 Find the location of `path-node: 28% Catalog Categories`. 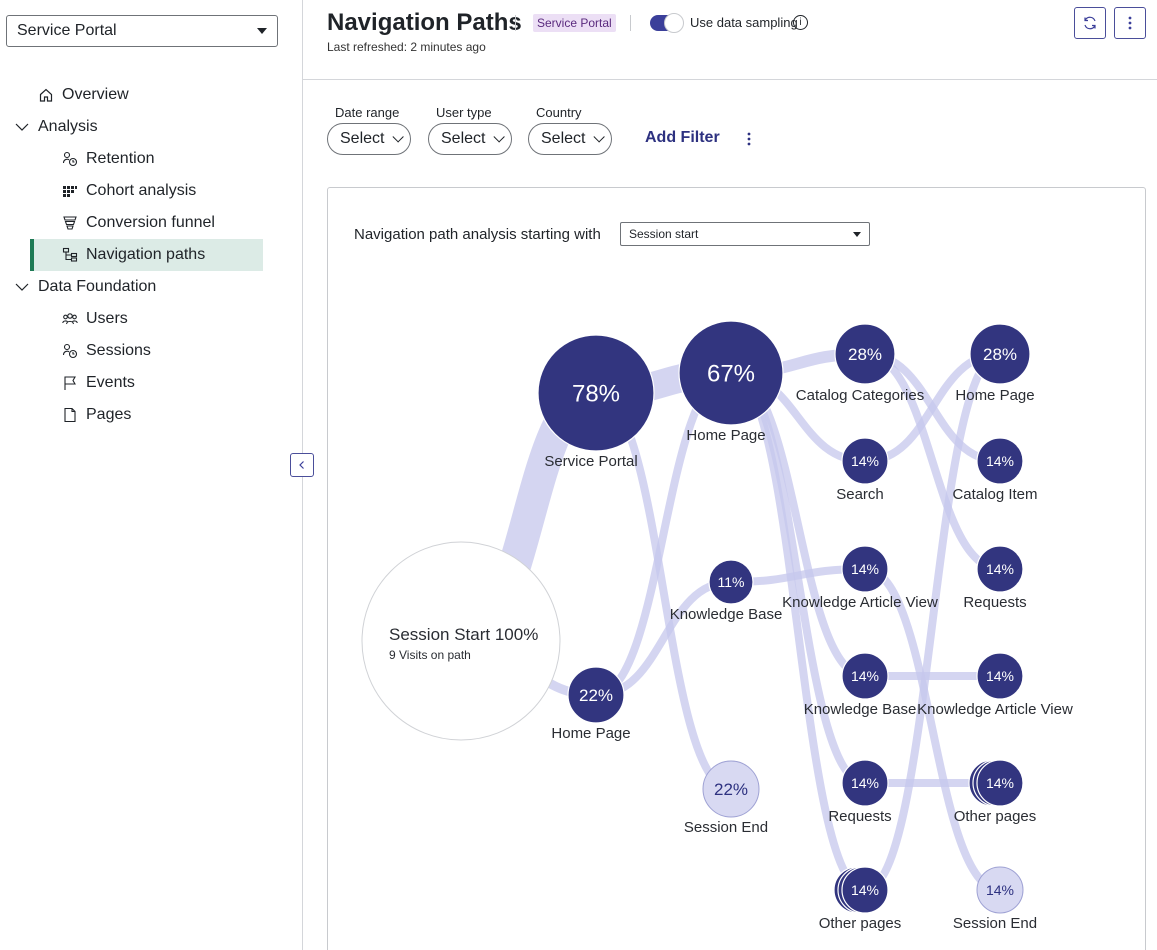

path-node: 28% Catalog Categories is located at coordinates (860, 363).